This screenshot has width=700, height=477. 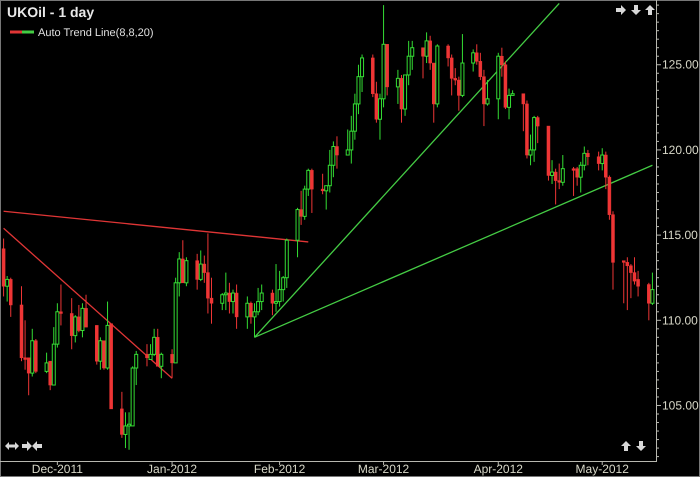 What do you see at coordinates (172, 469) in the screenshot?
I see `x-tick-label: Jan-2012` at bounding box center [172, 469].